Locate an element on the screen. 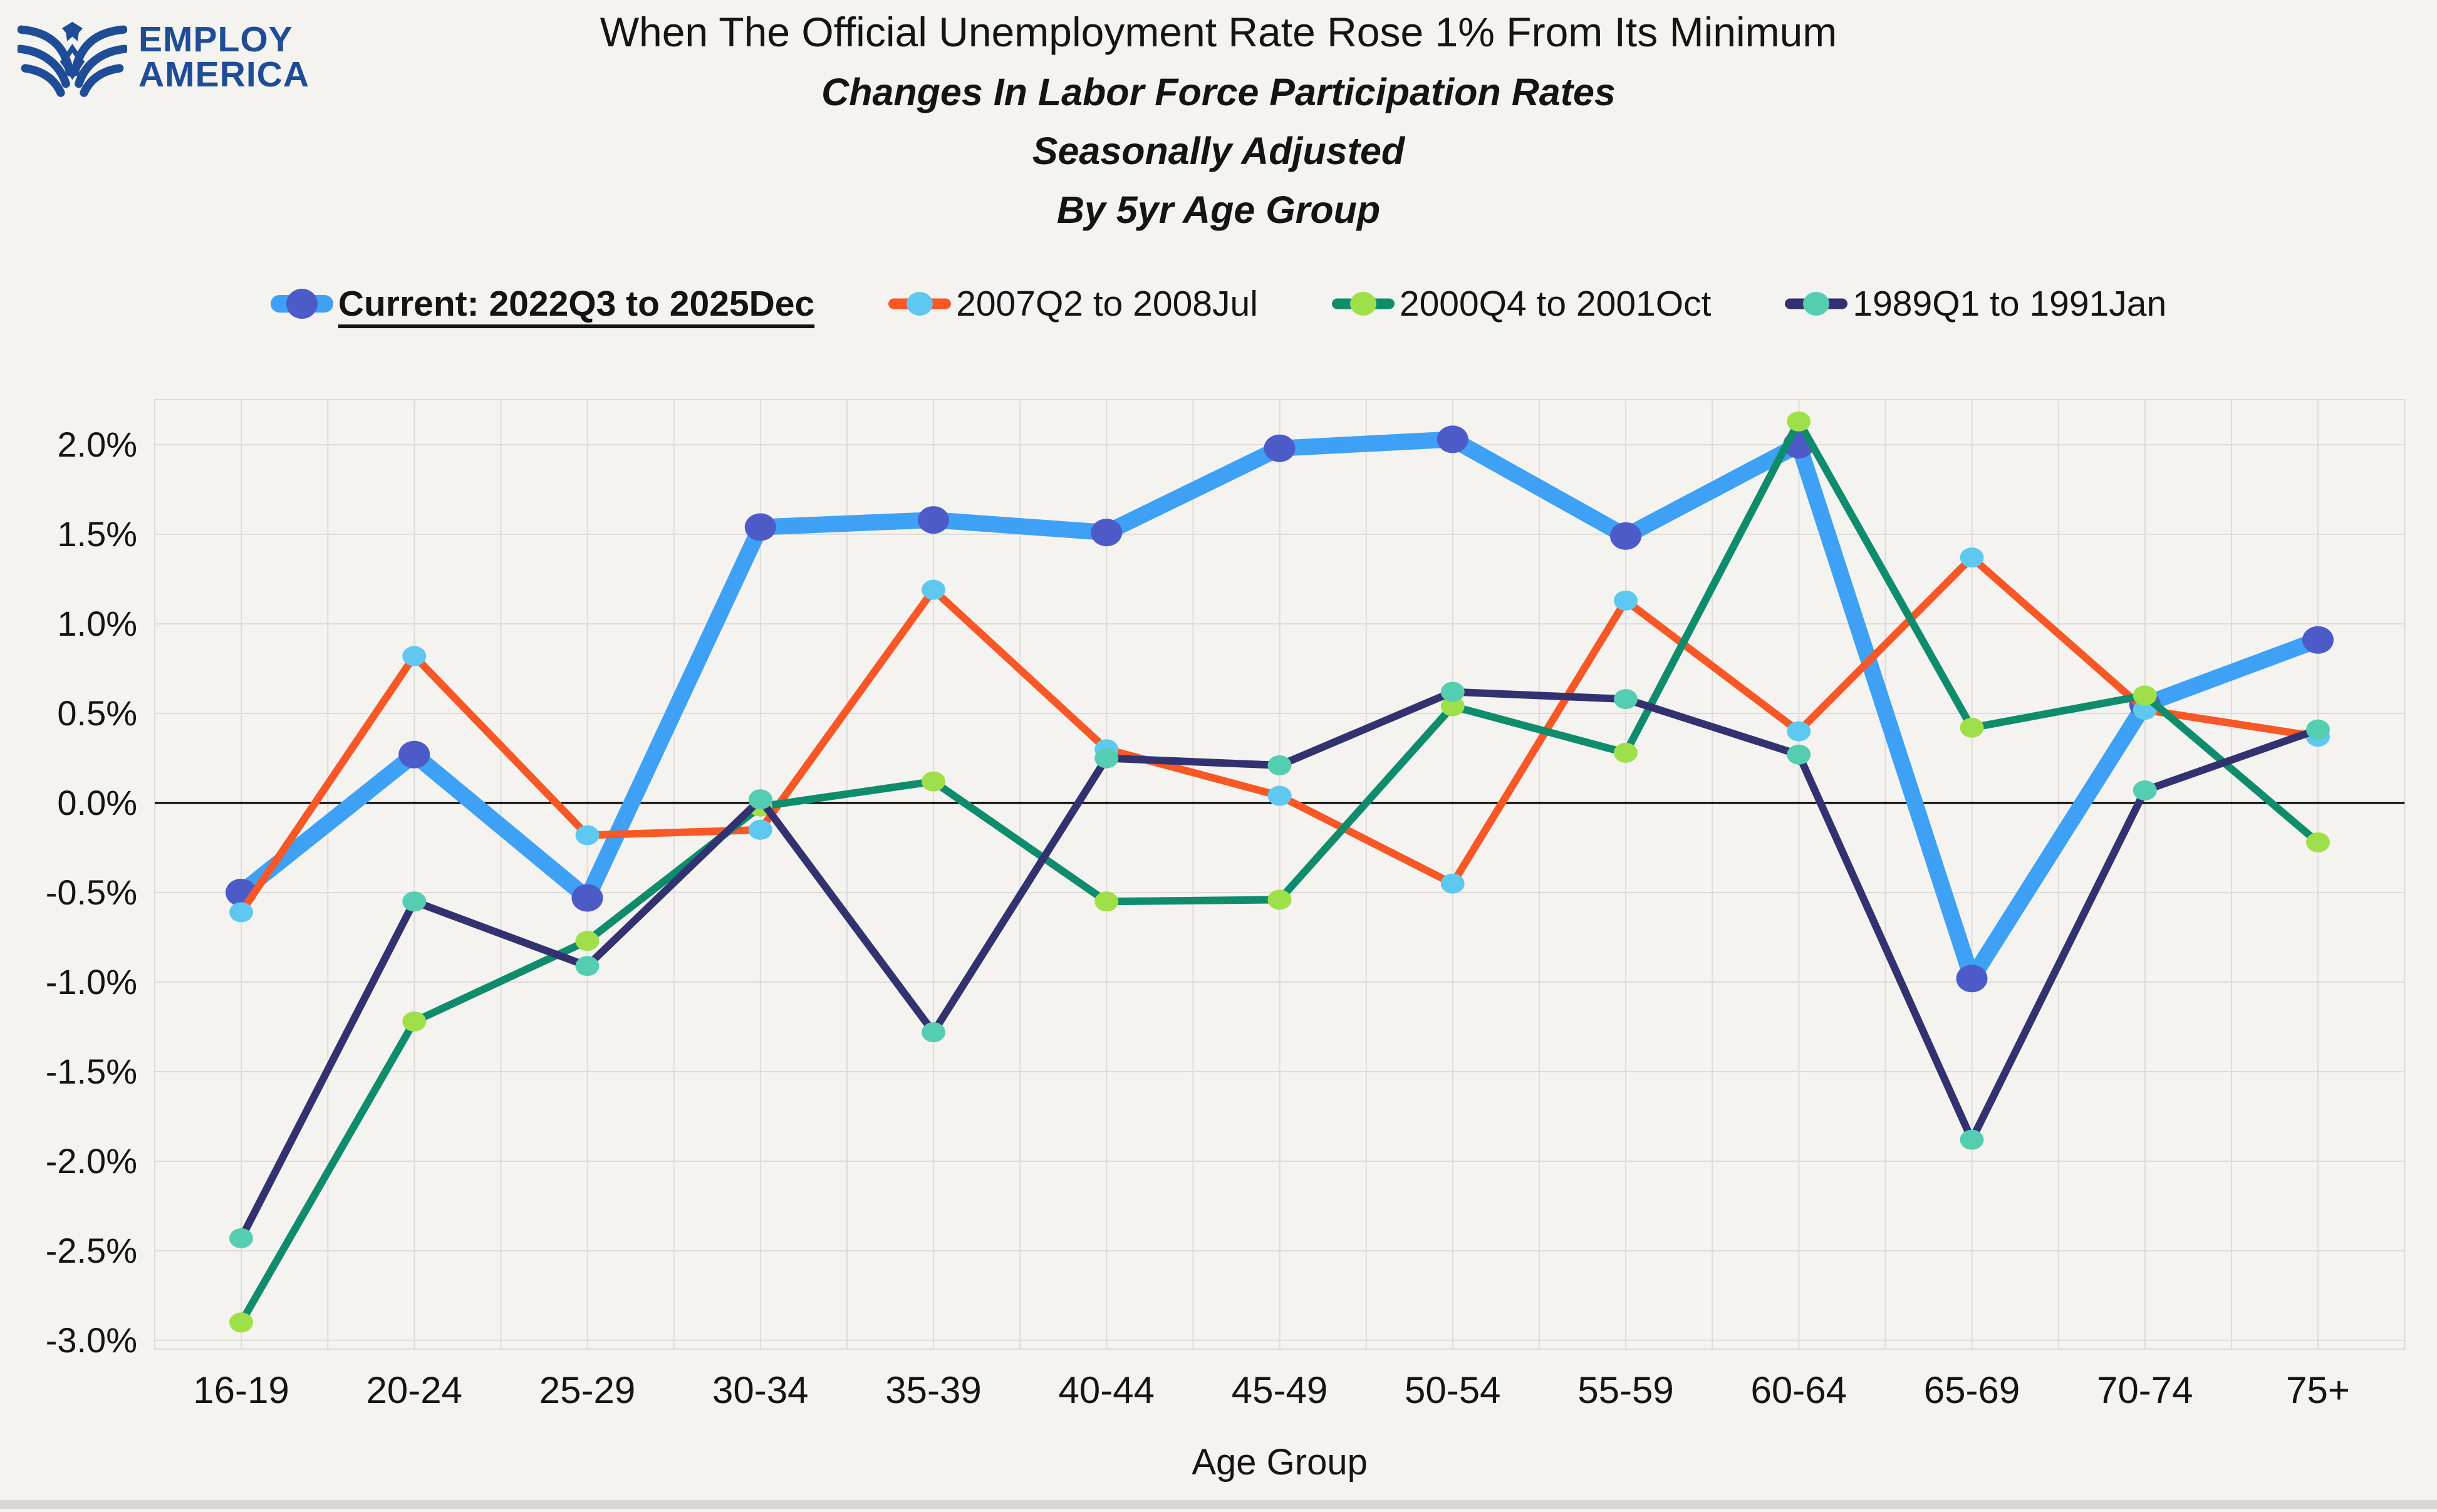 The width and height of the screenshot is (2437, 1512). x-tick-label: 35-39 is located at coordinates (933, 1390).